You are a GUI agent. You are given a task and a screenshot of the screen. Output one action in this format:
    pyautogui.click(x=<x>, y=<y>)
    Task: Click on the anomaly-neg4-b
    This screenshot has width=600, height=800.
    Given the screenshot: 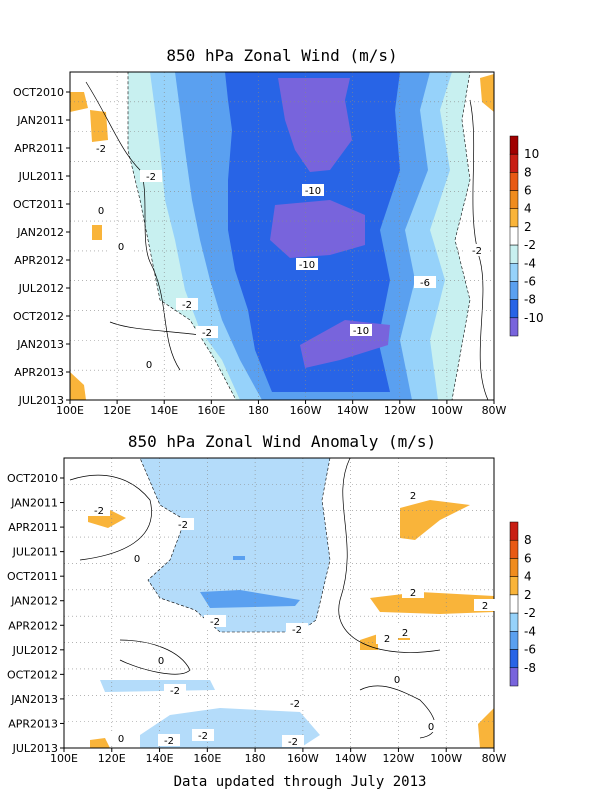 What is the action you would take?
    pyautogui.click(x=239, y=558)
    